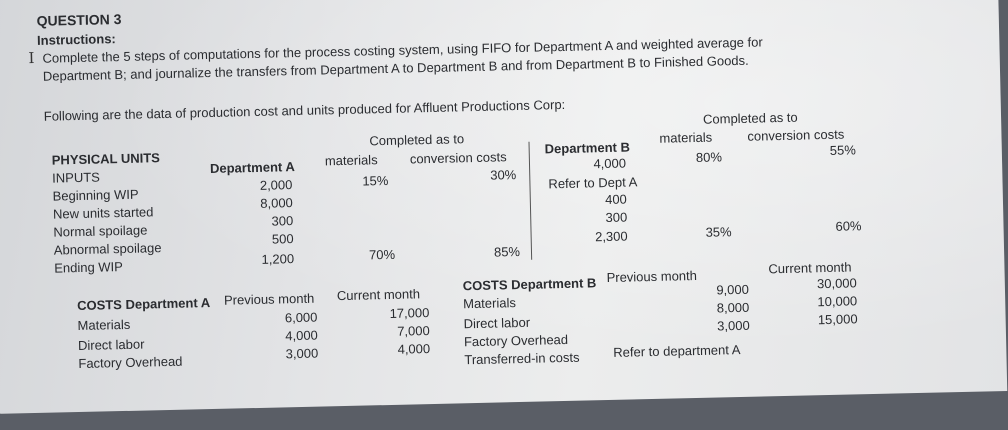  I want to click on dept-b-normal-spoilage: 400, so click(615, 199).